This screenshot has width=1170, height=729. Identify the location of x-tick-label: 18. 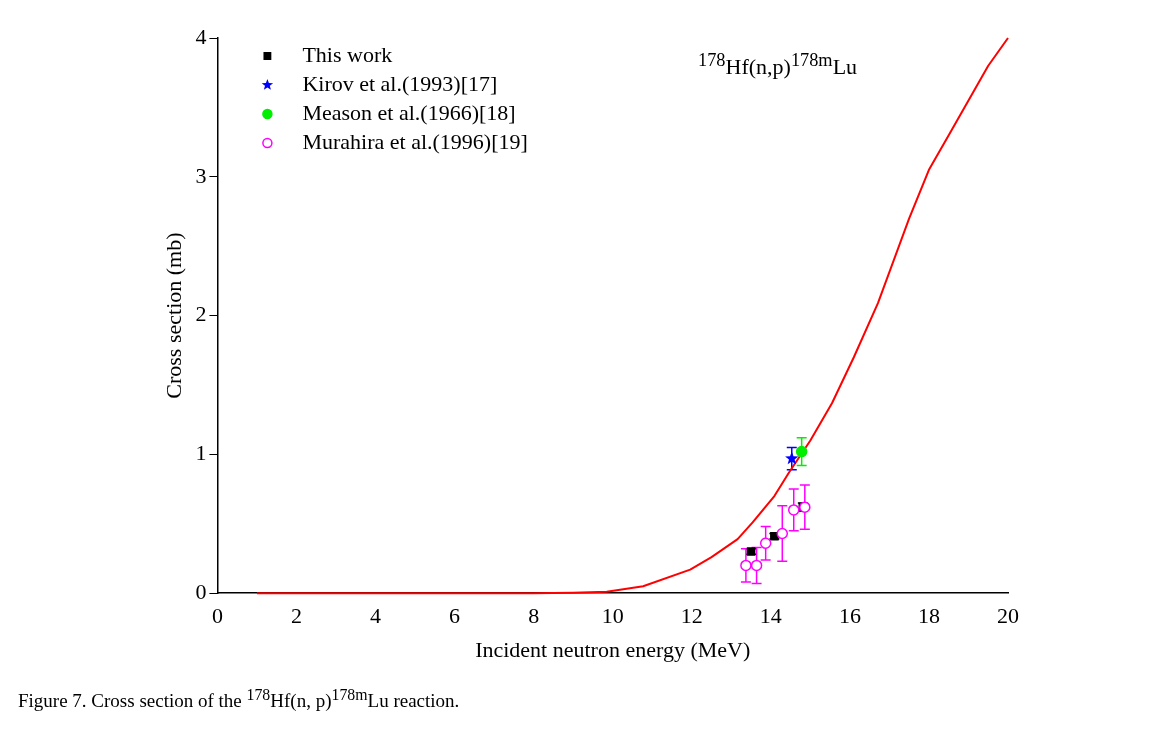
(928, 616).